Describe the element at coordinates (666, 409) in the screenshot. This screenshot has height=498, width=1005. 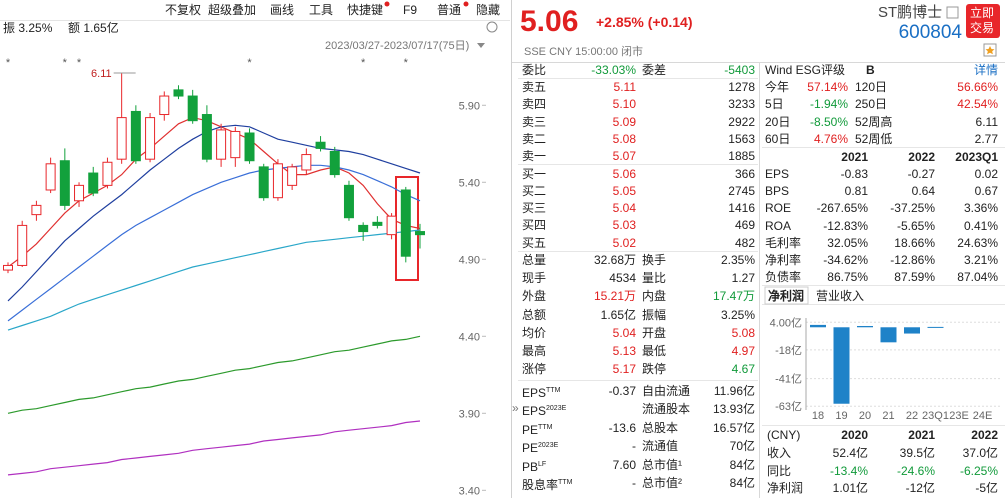
I see `fundamental-label: 流通股本` at that location.